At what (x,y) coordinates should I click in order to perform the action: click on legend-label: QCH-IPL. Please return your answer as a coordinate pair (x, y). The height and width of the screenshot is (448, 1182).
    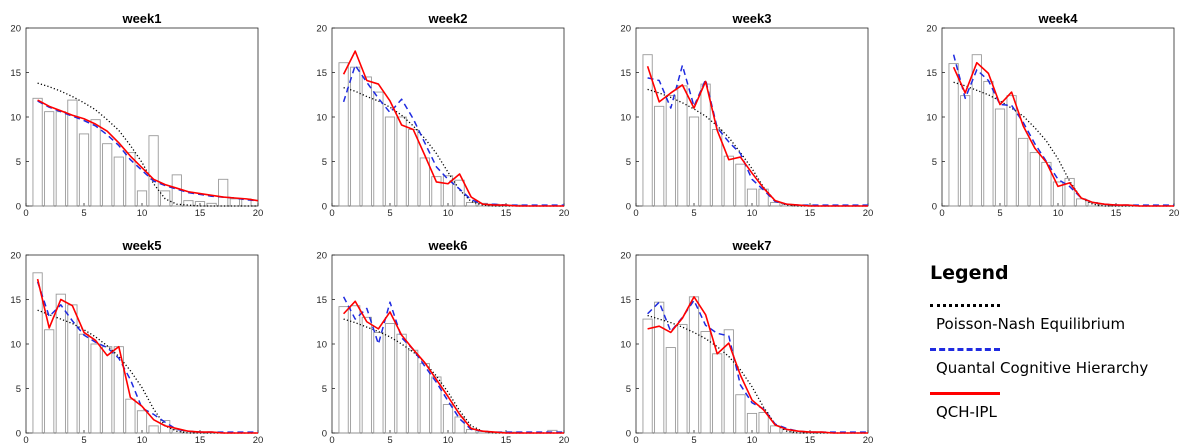
    Looking at the image, I should click on (966, 412).